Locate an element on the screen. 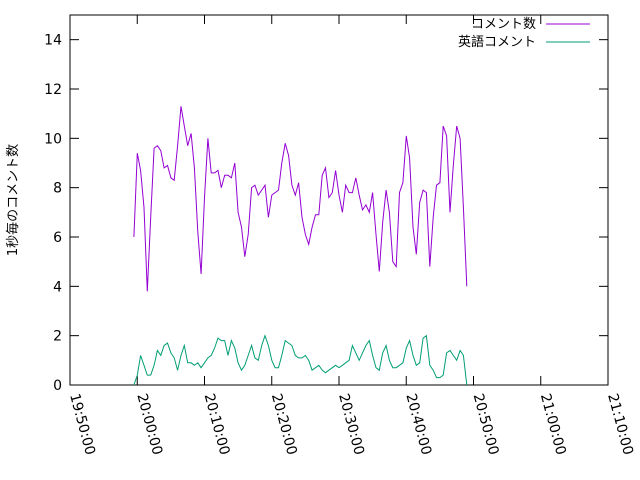 Image resolution: width=640 pixels, height=480 pixels. x-tick-label: 21:10:00 is located at coordinates (620, 424).